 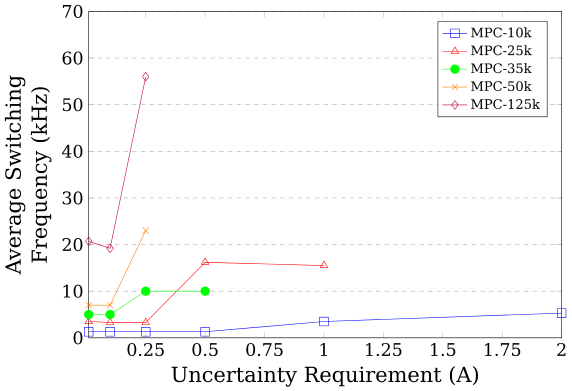 What do you see at coordinates (72, 151) in the screenshot?
I see `y-tick-label: 40` at bounding box center [72, 151].